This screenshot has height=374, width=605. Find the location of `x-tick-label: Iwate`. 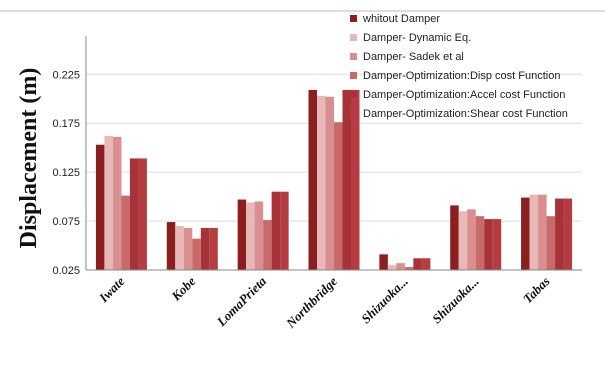

x-tick-label: Iwate is located at coordinates (111, 289).